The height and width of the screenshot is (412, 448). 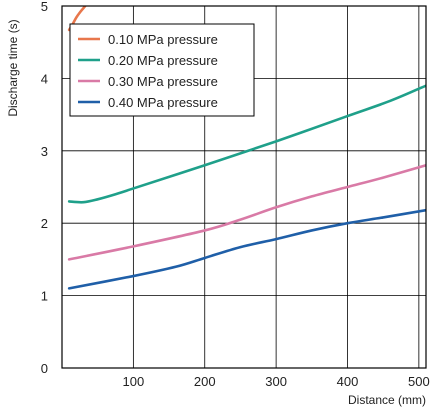 I want to click on x-tick-label: 500, so click(x=419, y=381).